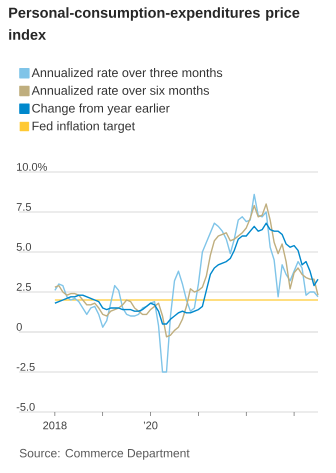 Image resolution: width=336 pixels, height=473 pixels. What do you see at coordinates (25, 367) in the screenshot?
I see `y-tick-label: -2.5` at bounding box center [25, 367].